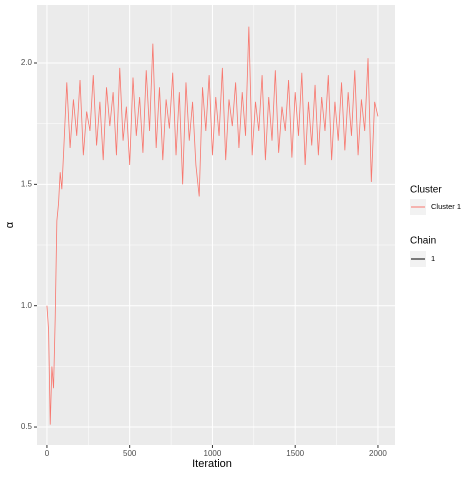  Describe the element at coordinates (433, 258) in the screenshot. I see `legend-label: 1` at that location.